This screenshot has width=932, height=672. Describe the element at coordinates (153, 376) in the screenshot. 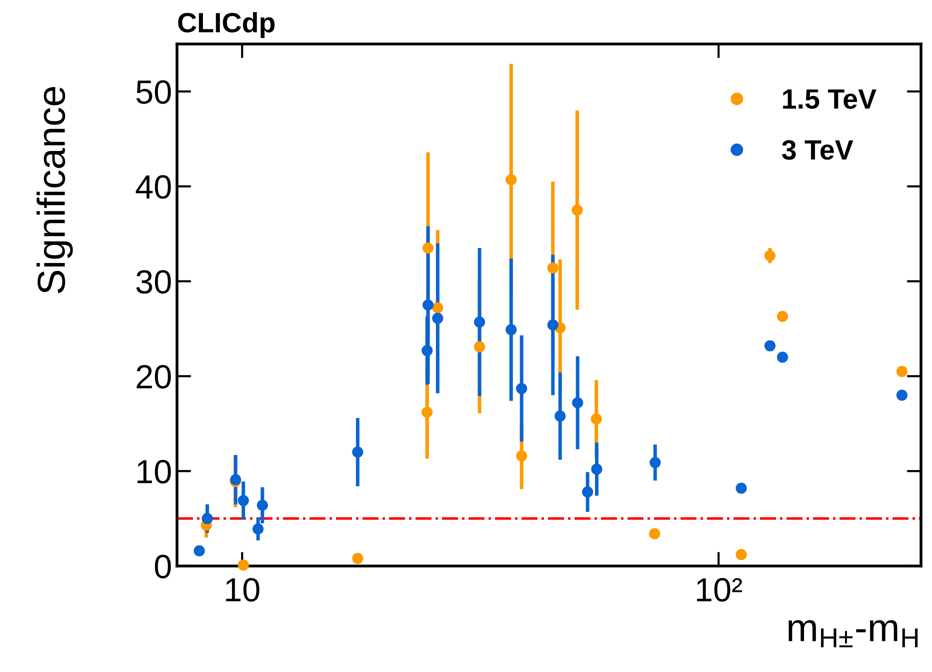

I see `y-tick-label: 20` at that location.